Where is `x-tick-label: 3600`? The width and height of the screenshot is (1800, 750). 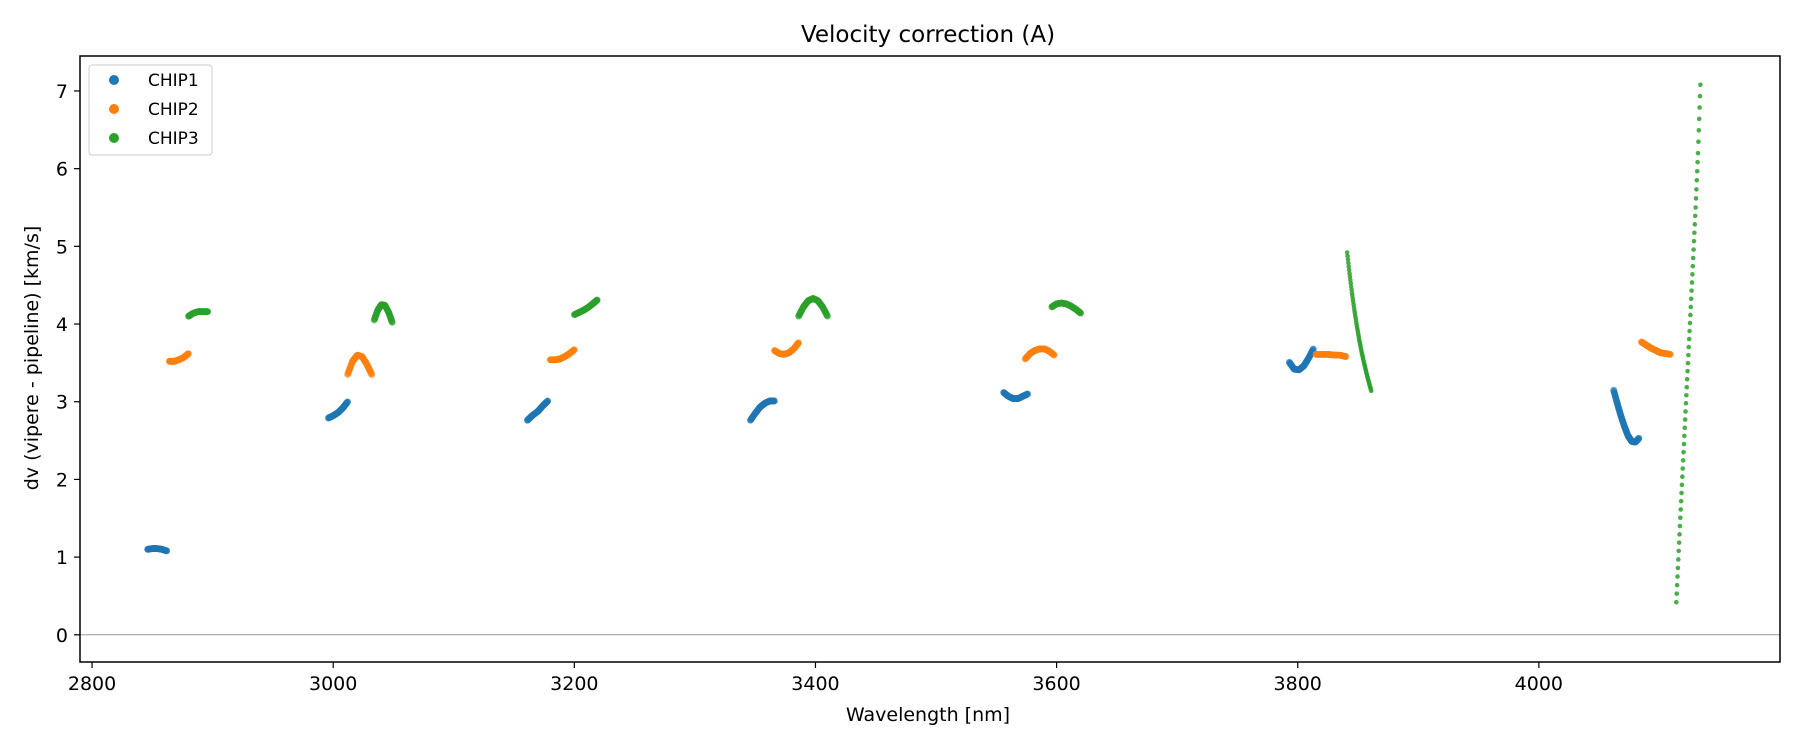
x-tick-label: 3600 is located at coordinates (1056, 684).